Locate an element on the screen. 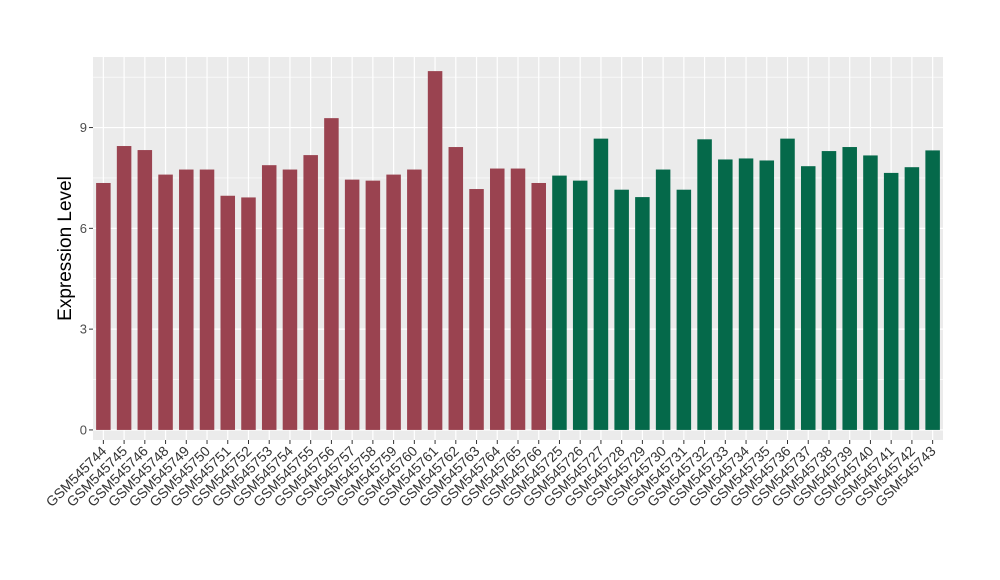 This screenshot has height=580, width=1000. y-tick-label: 6 is located at coordinates (83, 228).